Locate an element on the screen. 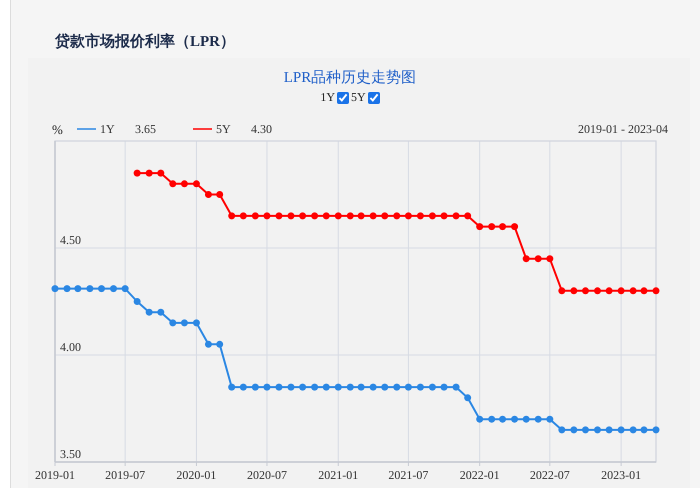 The image size is (700, 488). x-tick-label: 2019-01 is located at coordinates (55, 475).